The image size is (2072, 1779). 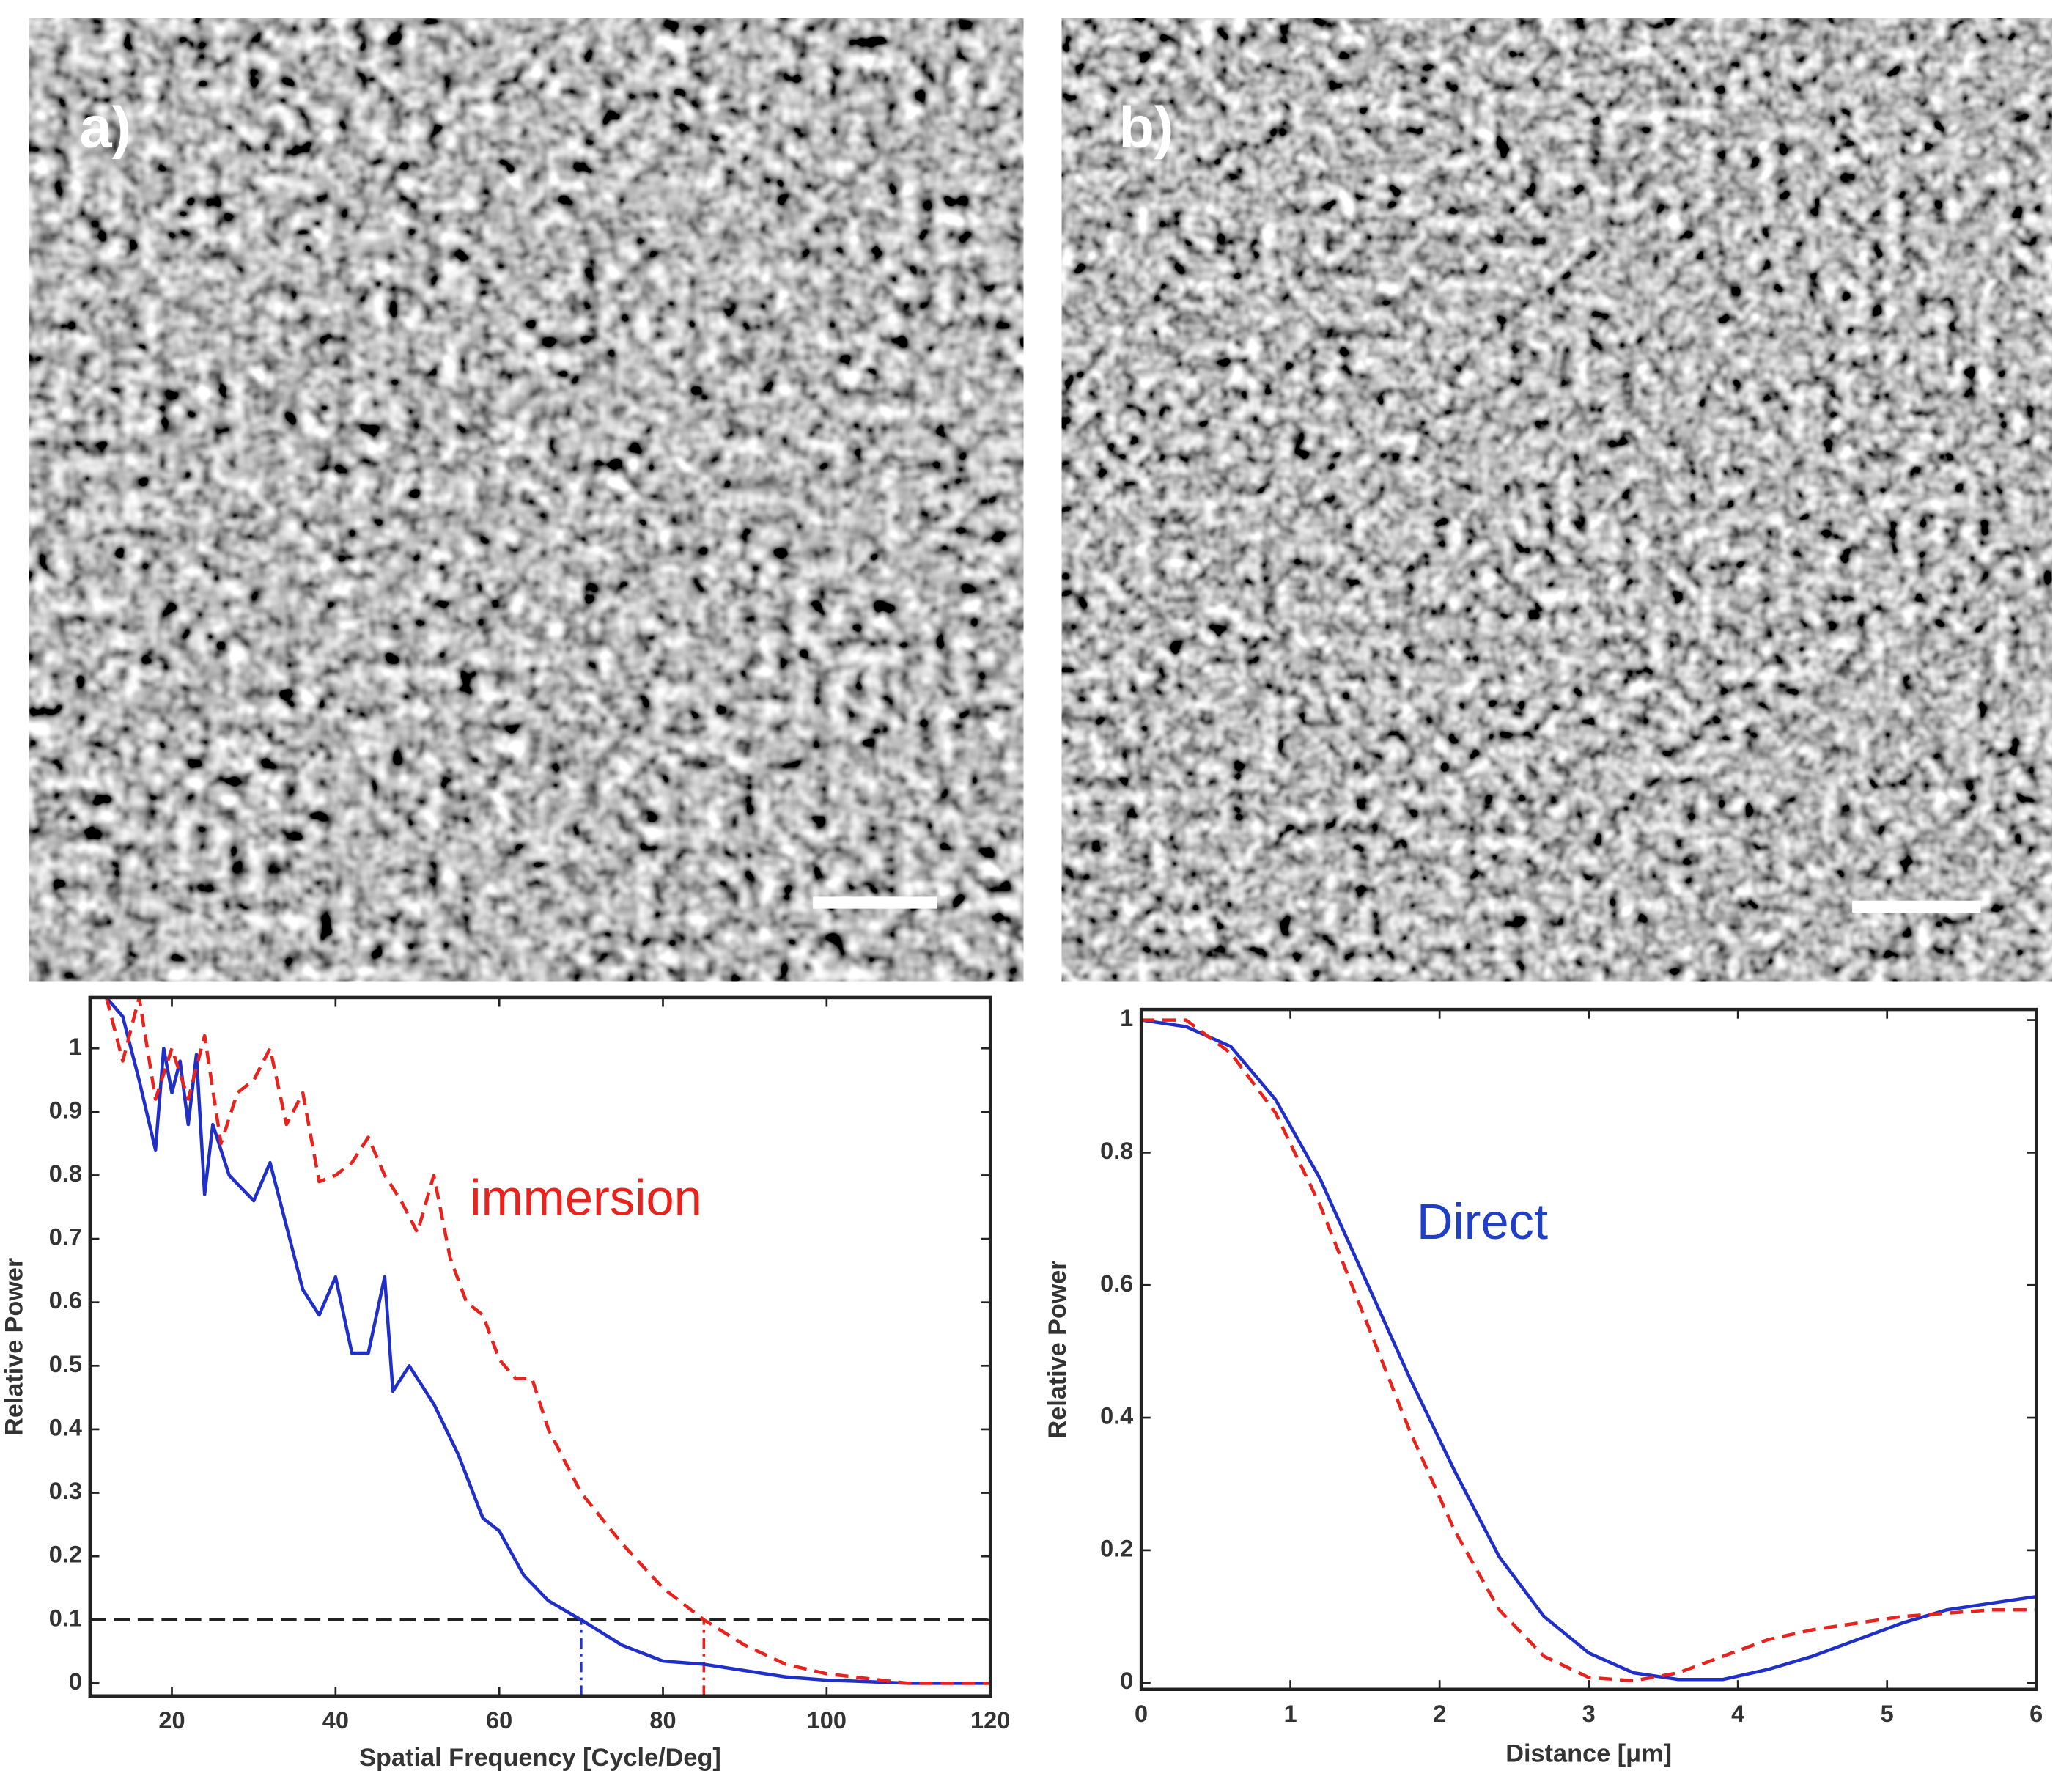 I want to click on y-tick-label: 0.3, so click(x=65, y=1491).